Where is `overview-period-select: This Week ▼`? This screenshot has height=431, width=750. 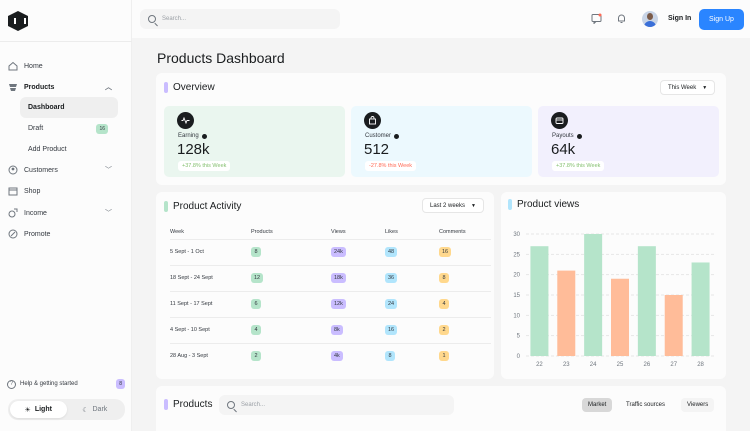 overview-period-select: This Week ▼ is located at coordinates (688, 87).